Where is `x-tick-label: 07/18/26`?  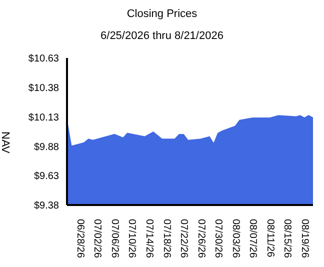
x-tick-label: 07/18/26 is located at coordinates (166, 238).